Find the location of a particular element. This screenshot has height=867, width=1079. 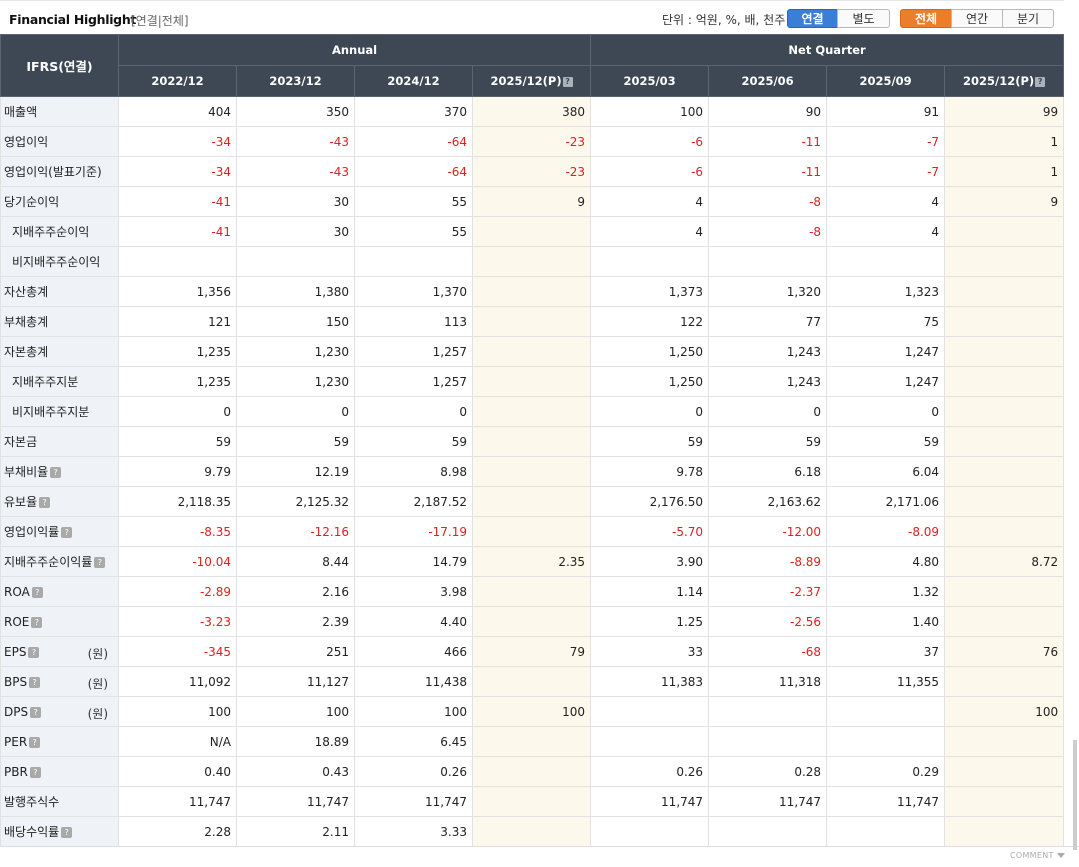

unit-won-label: (원) is located at coordinates (97, 714).